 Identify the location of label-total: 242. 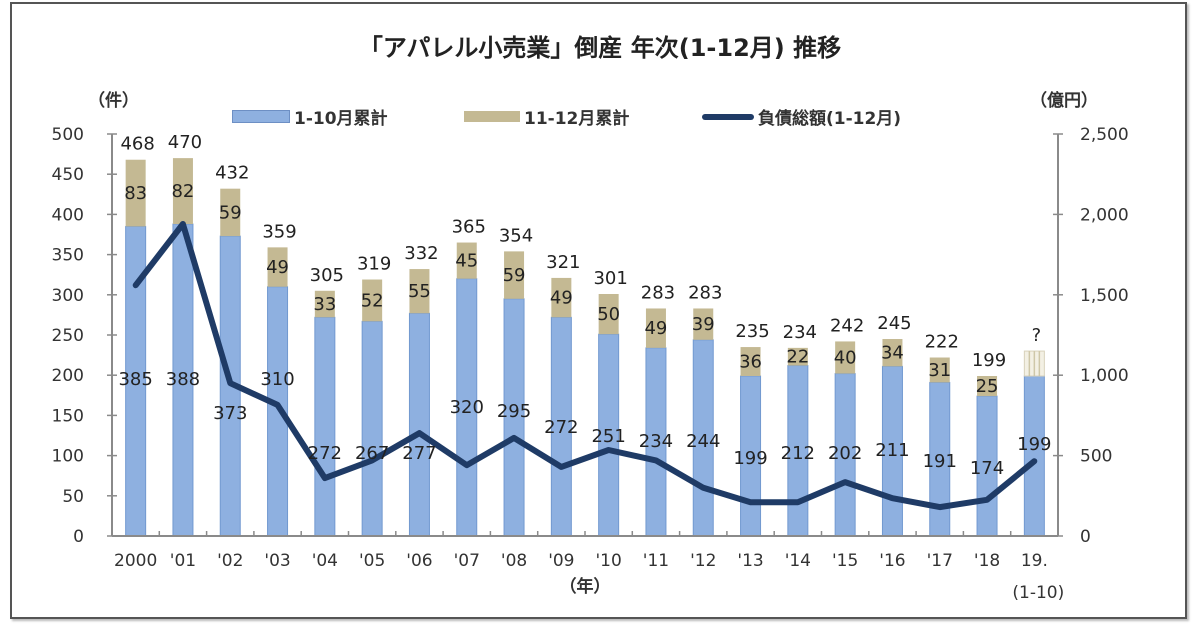
(847, 325).